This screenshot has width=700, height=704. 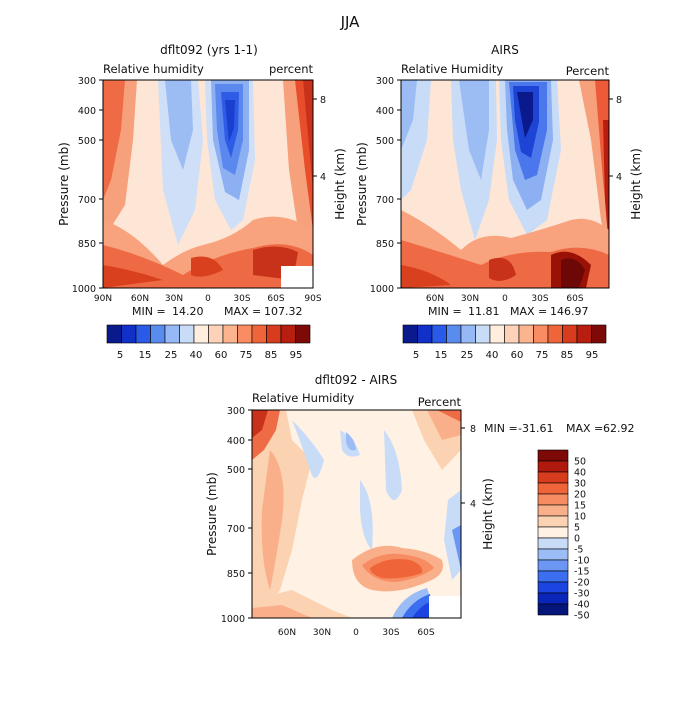 I want to click on panel-title: dflt092 (yrs 1-1), so click(x=209, y=50).